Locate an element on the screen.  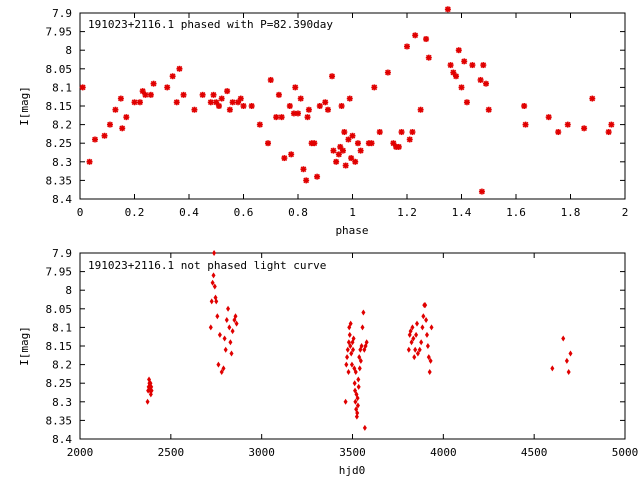
x-tick-label: 2 is located at coordinates (625, 212).